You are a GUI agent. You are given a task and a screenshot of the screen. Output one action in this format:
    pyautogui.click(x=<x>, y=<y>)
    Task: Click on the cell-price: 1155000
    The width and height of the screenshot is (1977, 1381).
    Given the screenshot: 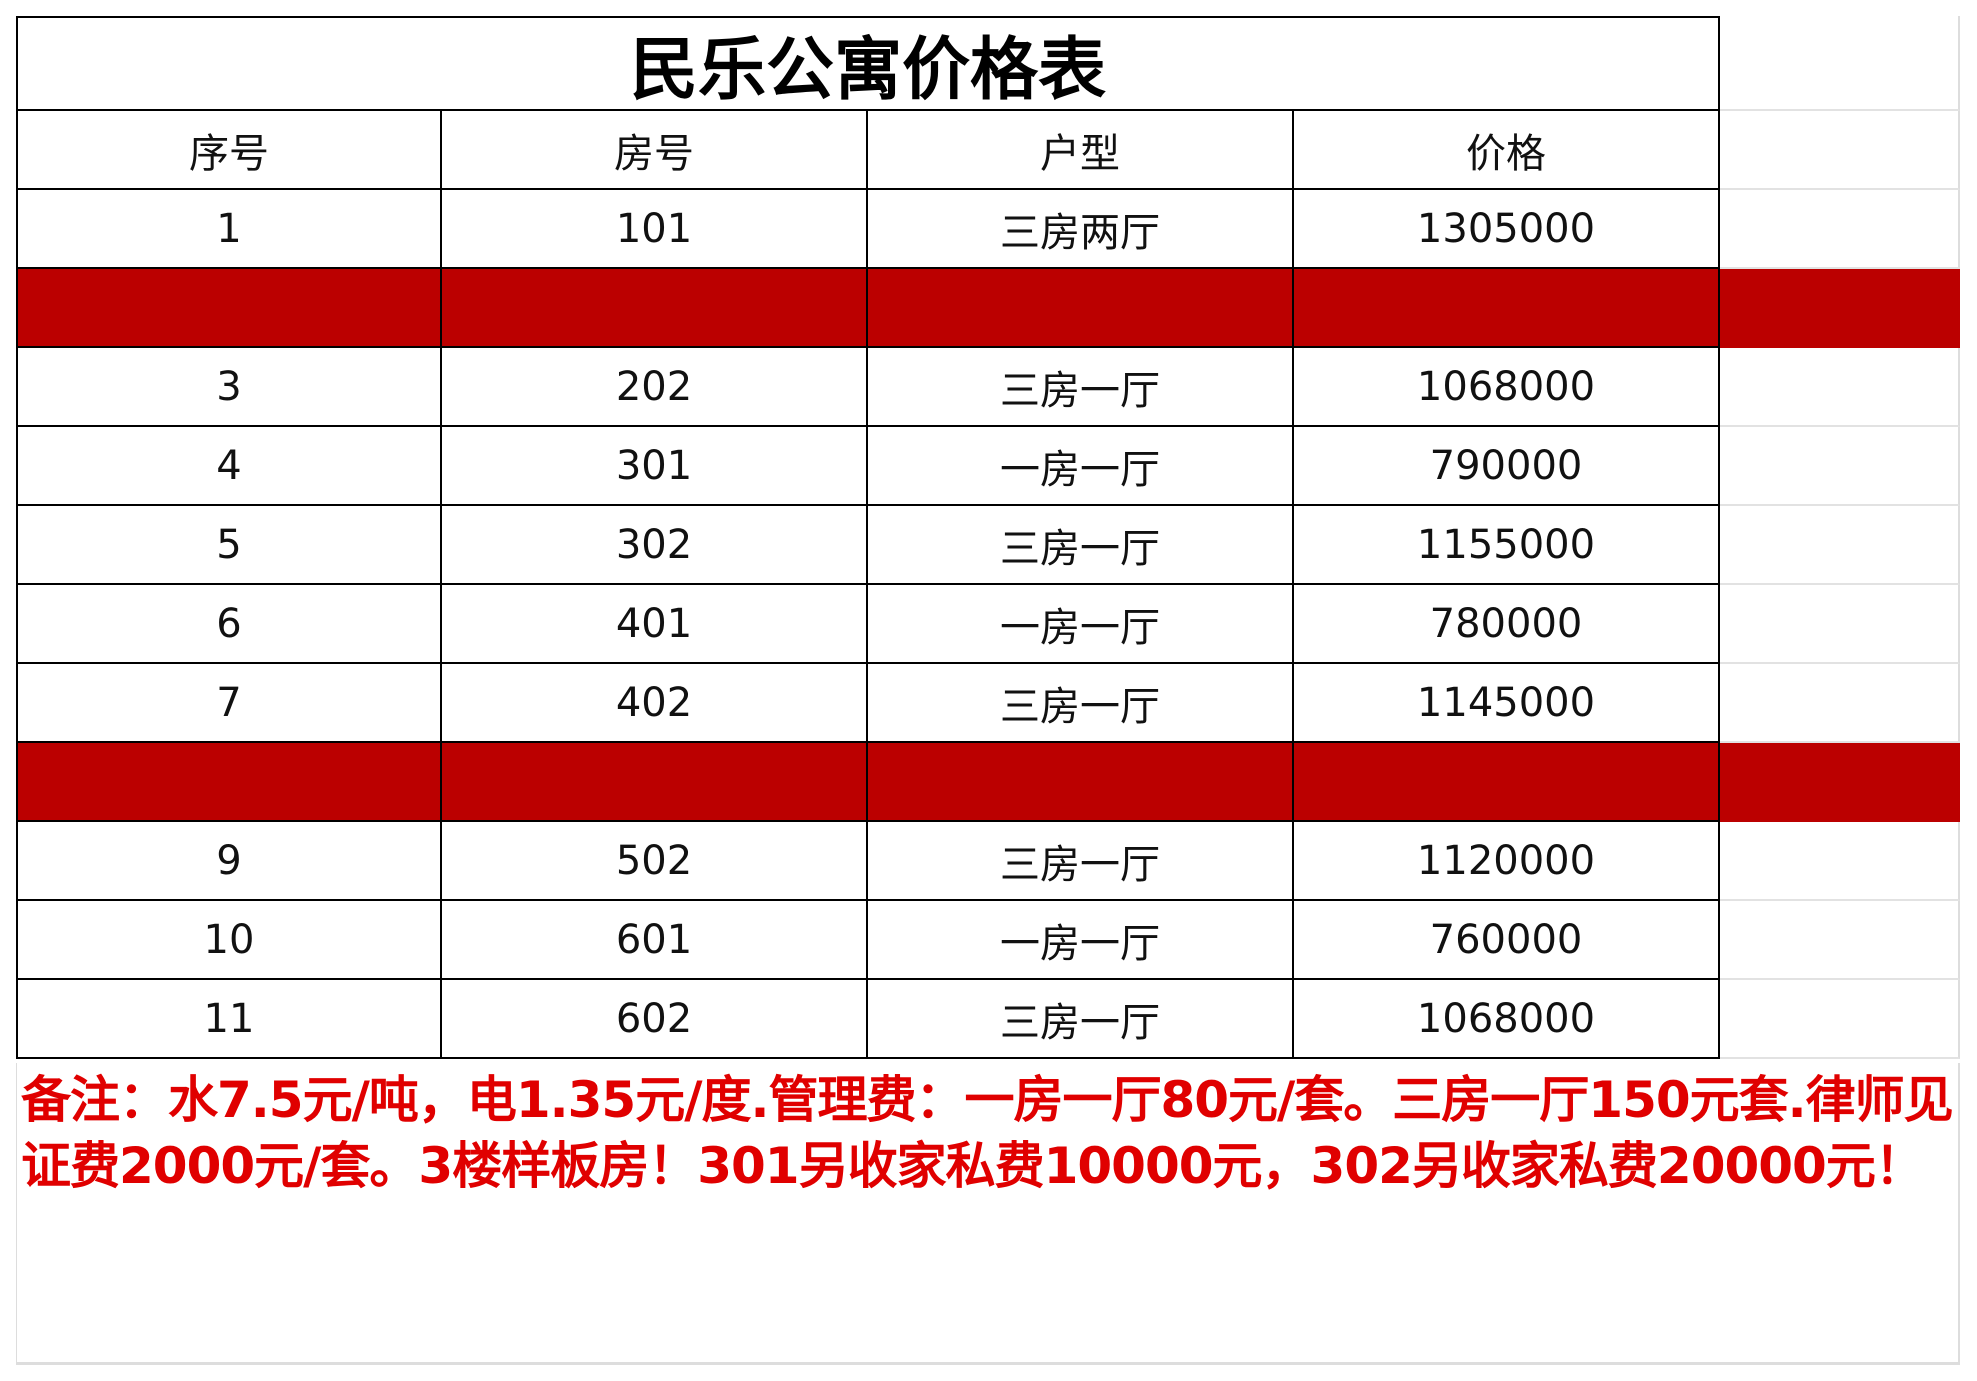 What is the action you would take?
    pyautogui.click(x=1507, y=545)
    